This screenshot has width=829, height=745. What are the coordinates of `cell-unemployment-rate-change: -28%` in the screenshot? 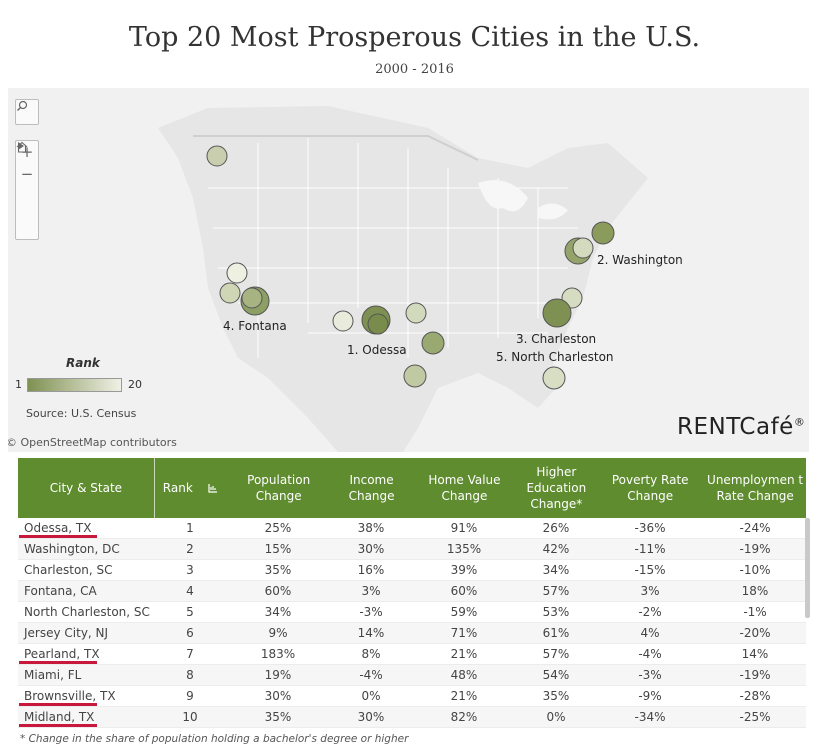 It's located at (755, 696).